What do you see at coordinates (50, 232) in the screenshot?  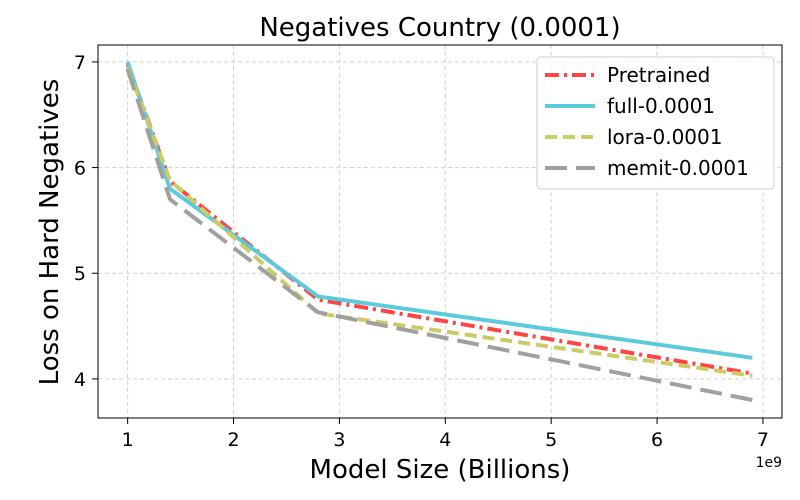 I see `y-axis-label: Loss on Hard Negatives` at bounding box center [50, 232].